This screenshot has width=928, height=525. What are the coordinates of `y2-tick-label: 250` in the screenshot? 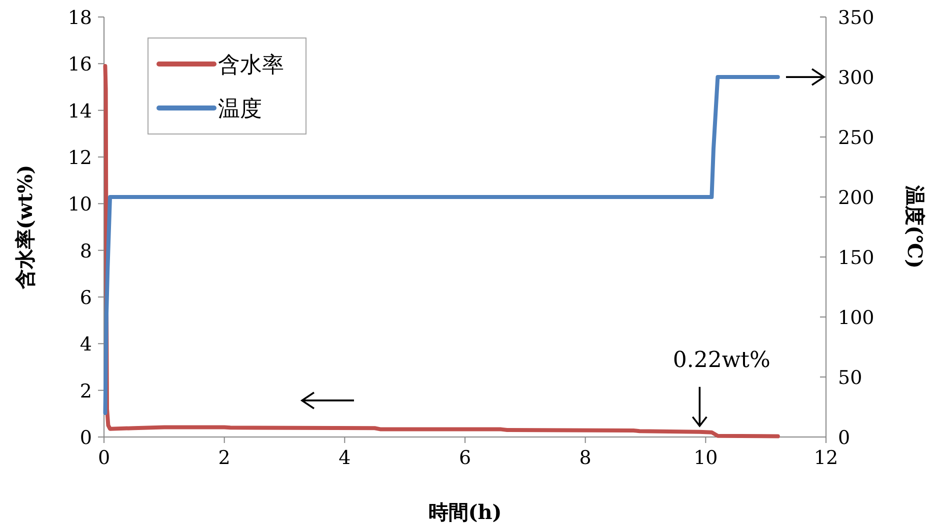 It's located at (856, 138).